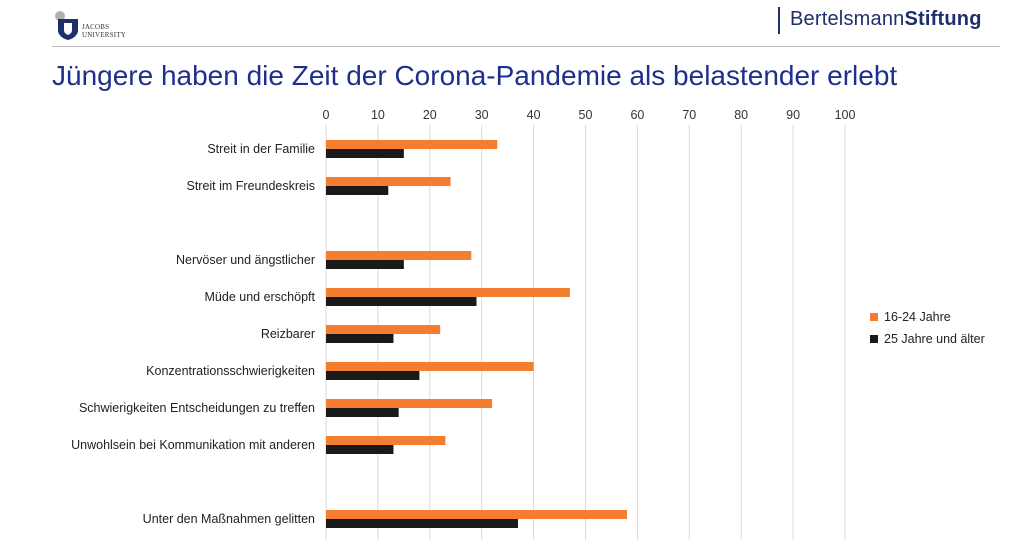 Image resolution: width=1010 pixels, height=544 pixels. I want to click on bertelsmann-stiftung-logo: BertelsmannStiftung, so click(886, 19).